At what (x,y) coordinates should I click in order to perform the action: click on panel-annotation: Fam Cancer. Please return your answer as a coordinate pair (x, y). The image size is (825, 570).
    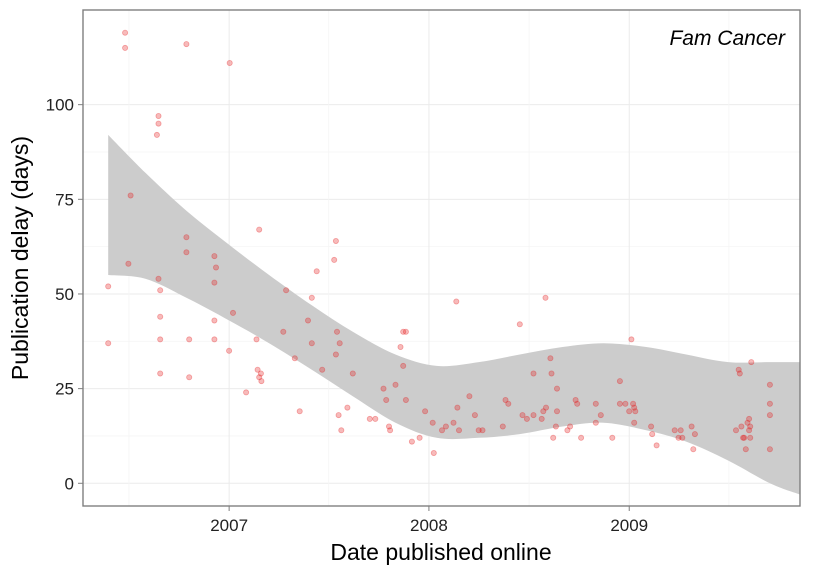
    Looking at the image, I should click on (727, 38).